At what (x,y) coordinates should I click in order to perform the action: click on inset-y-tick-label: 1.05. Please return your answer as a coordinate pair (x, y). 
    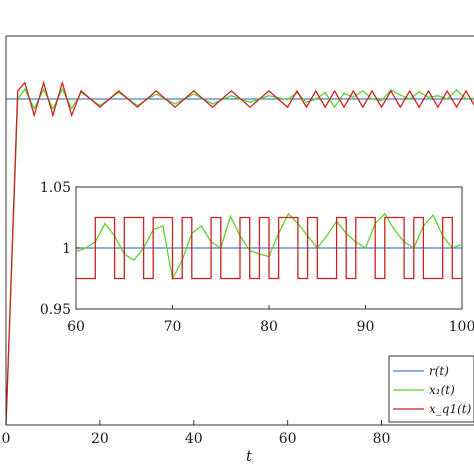
    Looking at the image, I should click on (55, 188).